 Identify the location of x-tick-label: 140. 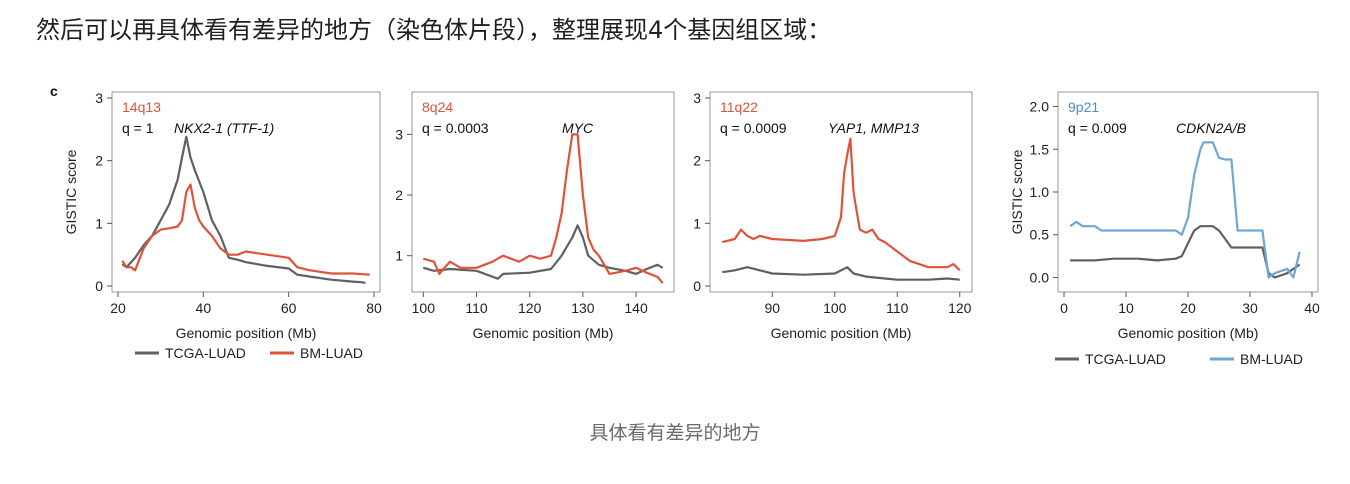
(636, 308).